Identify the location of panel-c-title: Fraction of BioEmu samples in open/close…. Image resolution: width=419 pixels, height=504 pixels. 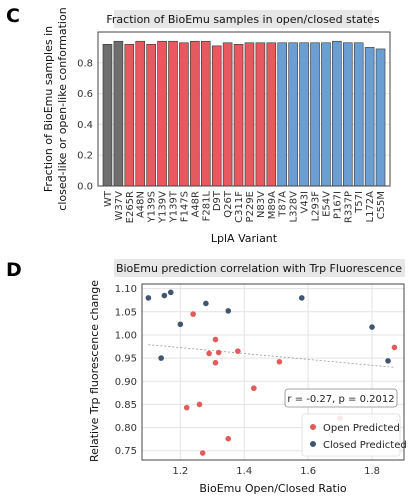
(243, 19).